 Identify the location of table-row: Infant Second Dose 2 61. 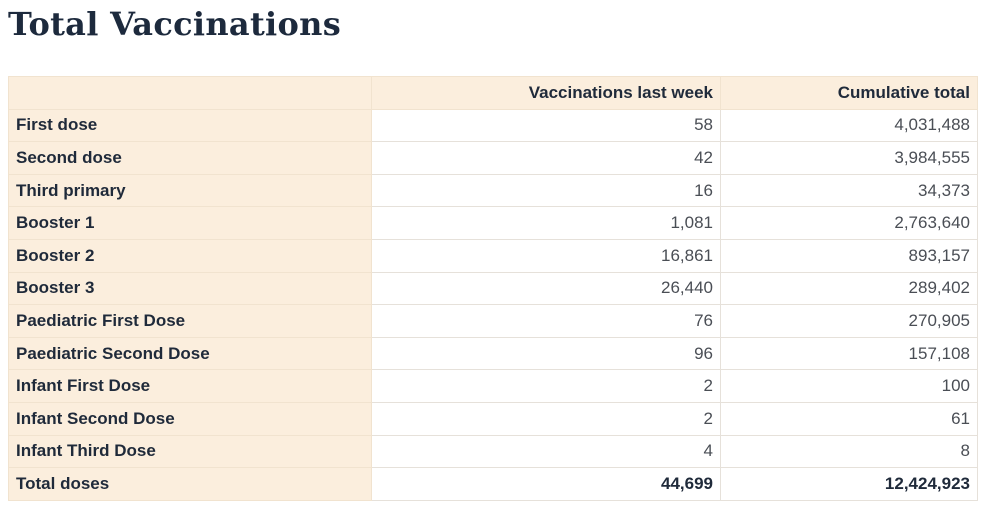
(493, 418).